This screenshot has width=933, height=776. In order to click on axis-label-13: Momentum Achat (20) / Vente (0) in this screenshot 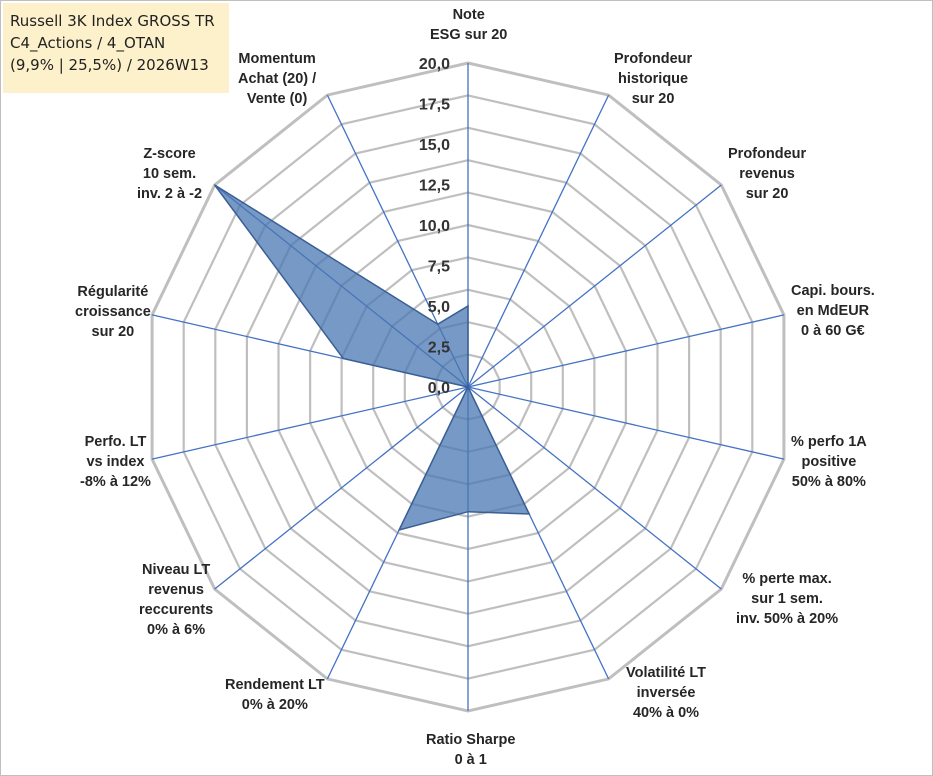, I will do `click(277, 79)`.